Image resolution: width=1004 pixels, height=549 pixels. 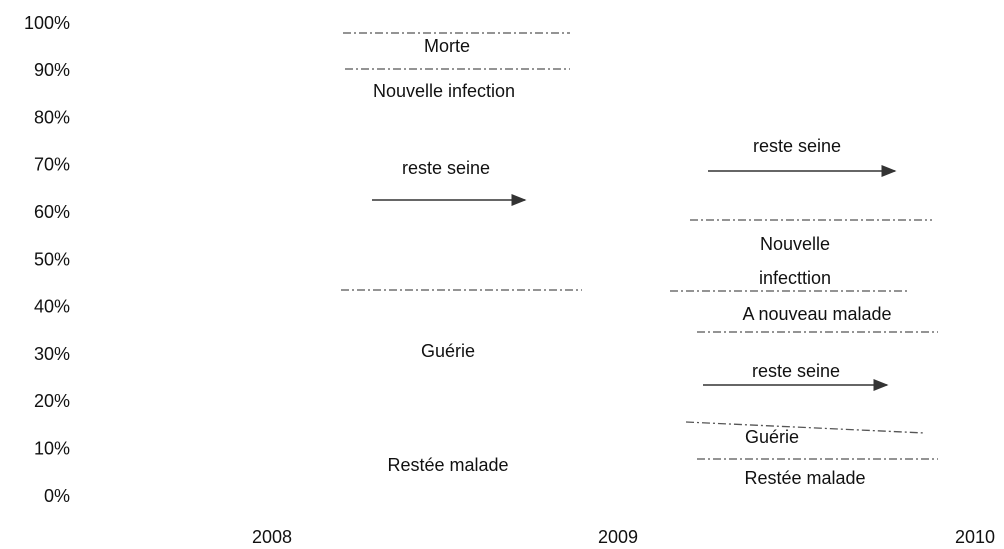 I want to click on y-axis-label: 60%, so click(x=52, y=212).